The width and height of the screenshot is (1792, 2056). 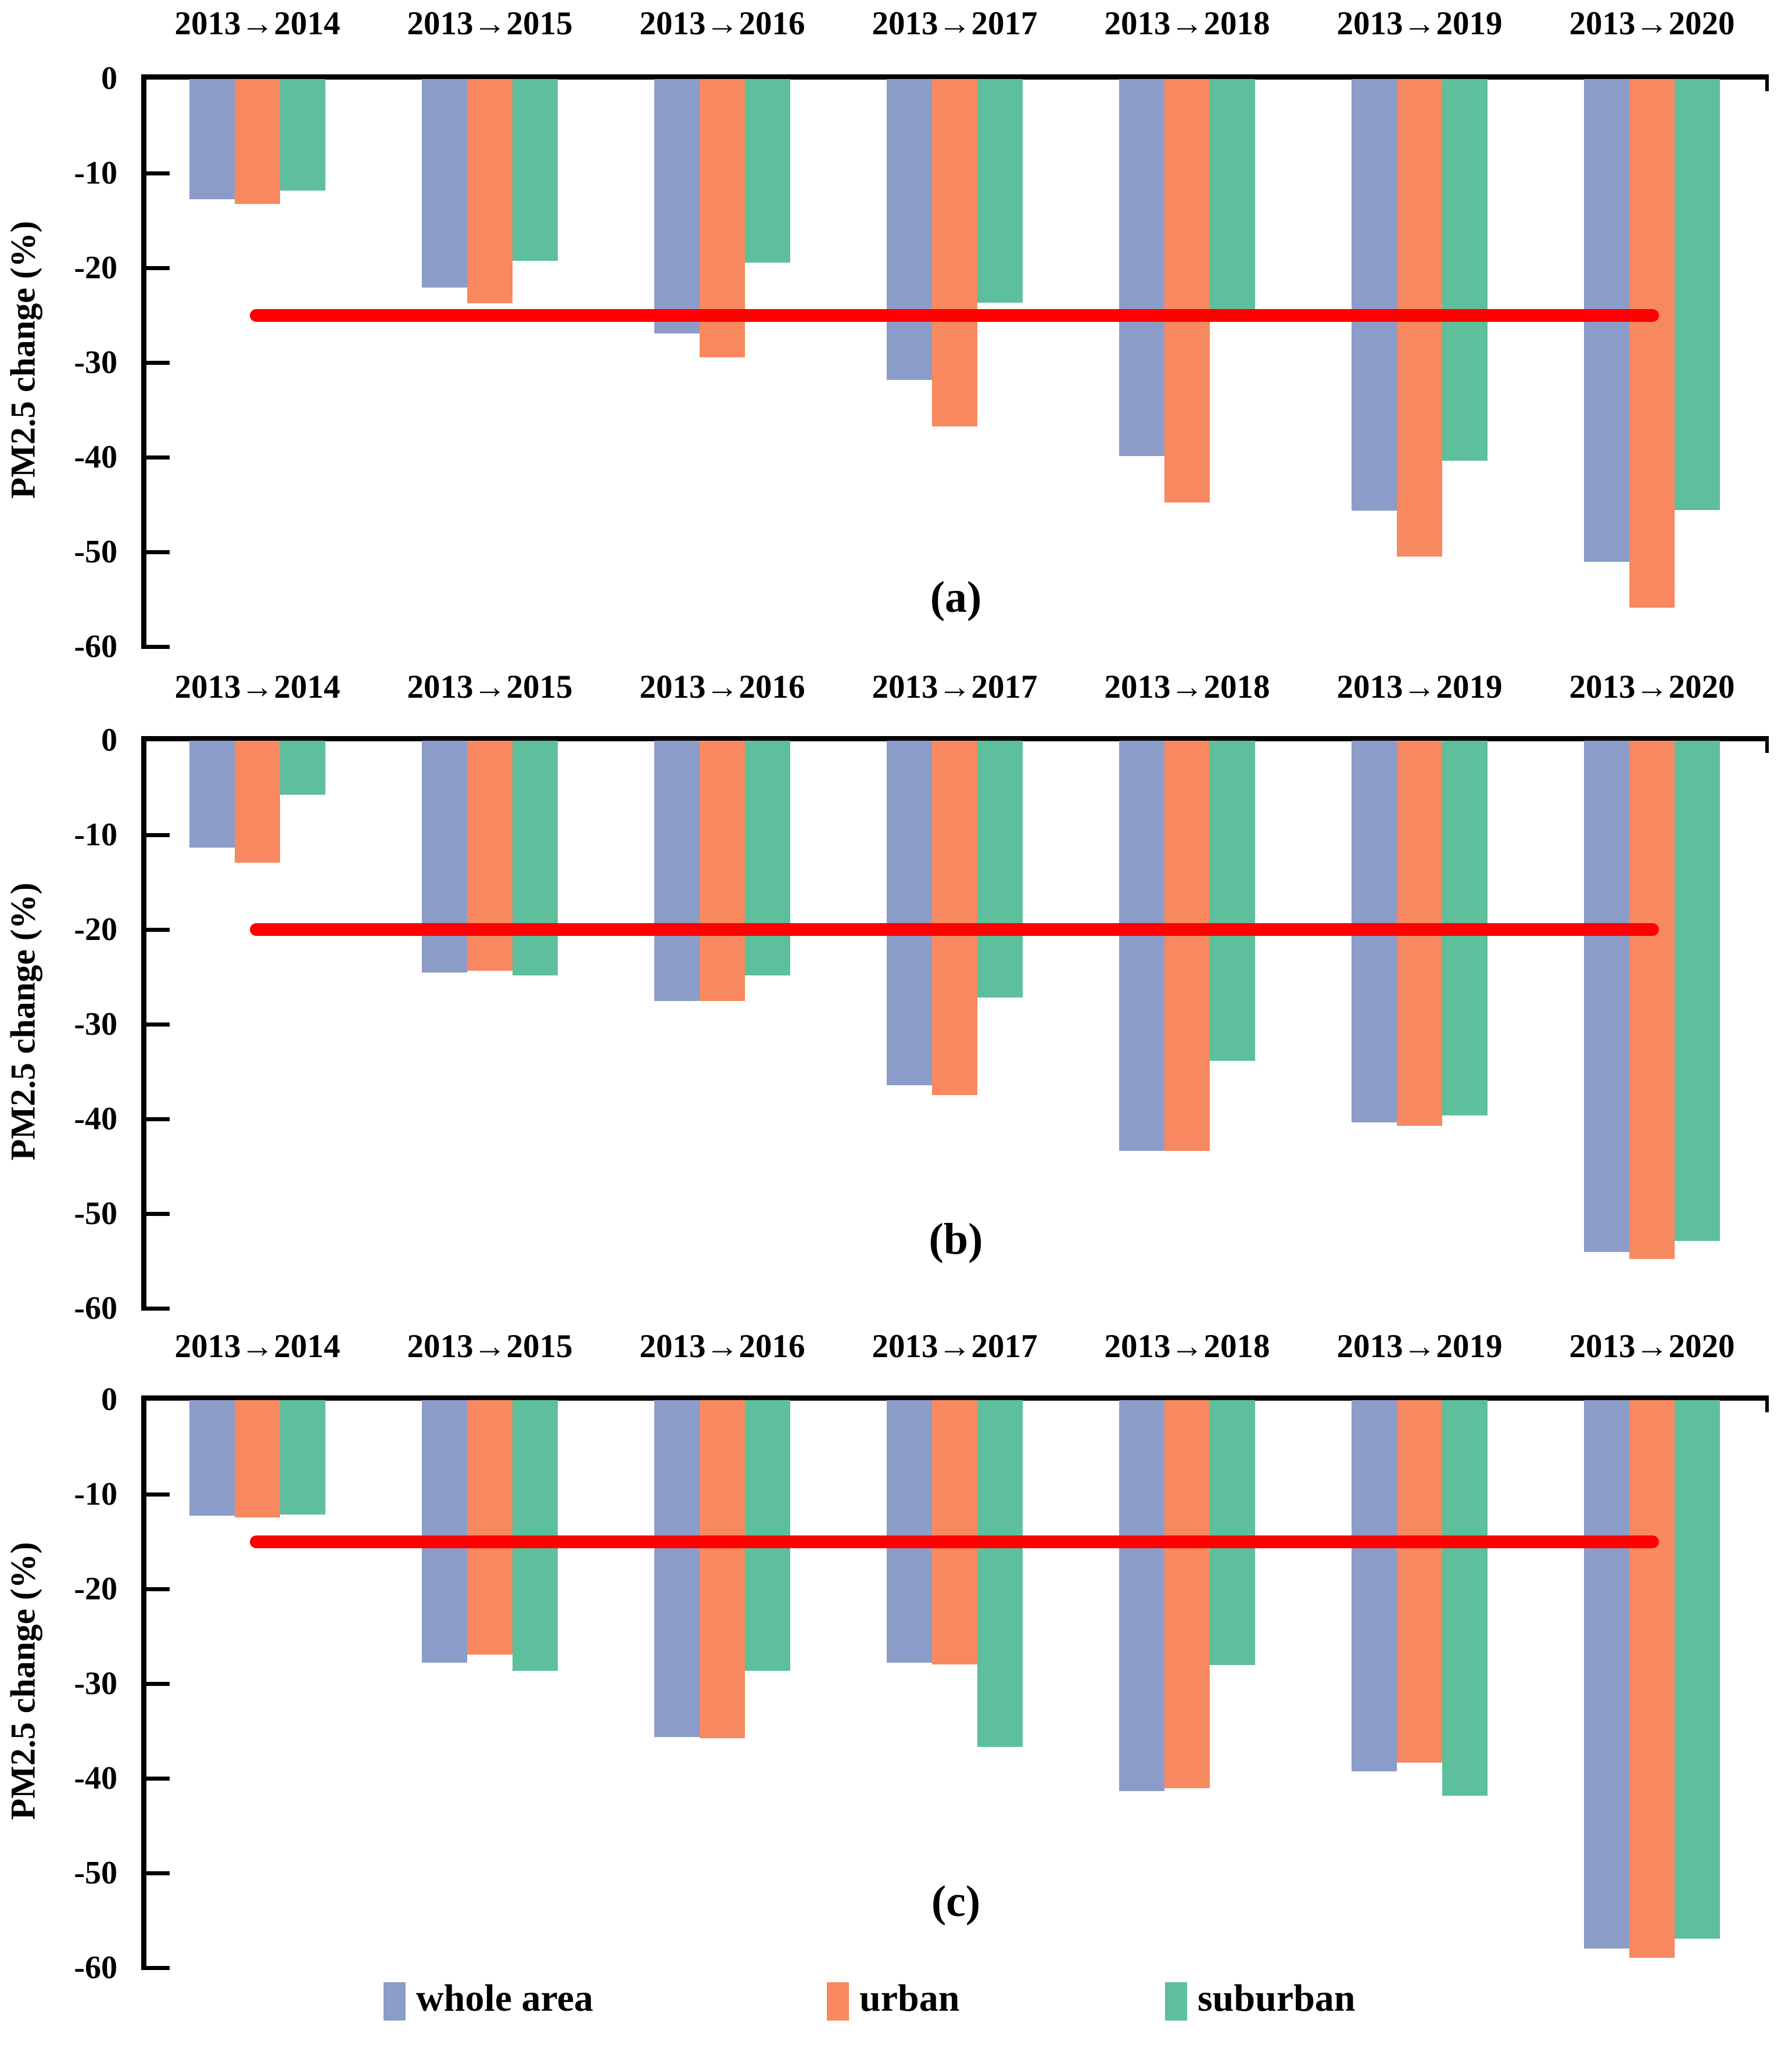 I want to click on legend-label: urban, so click(x=909, y=1998).